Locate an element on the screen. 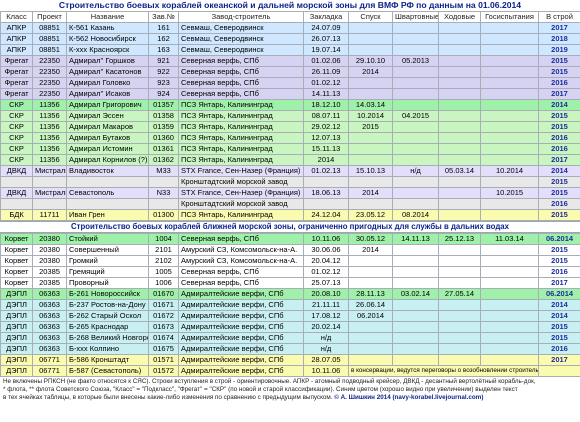 This screenshot has width=580, height=422. cell-launched: 14.03.14 is located at coordinates (370, 105).